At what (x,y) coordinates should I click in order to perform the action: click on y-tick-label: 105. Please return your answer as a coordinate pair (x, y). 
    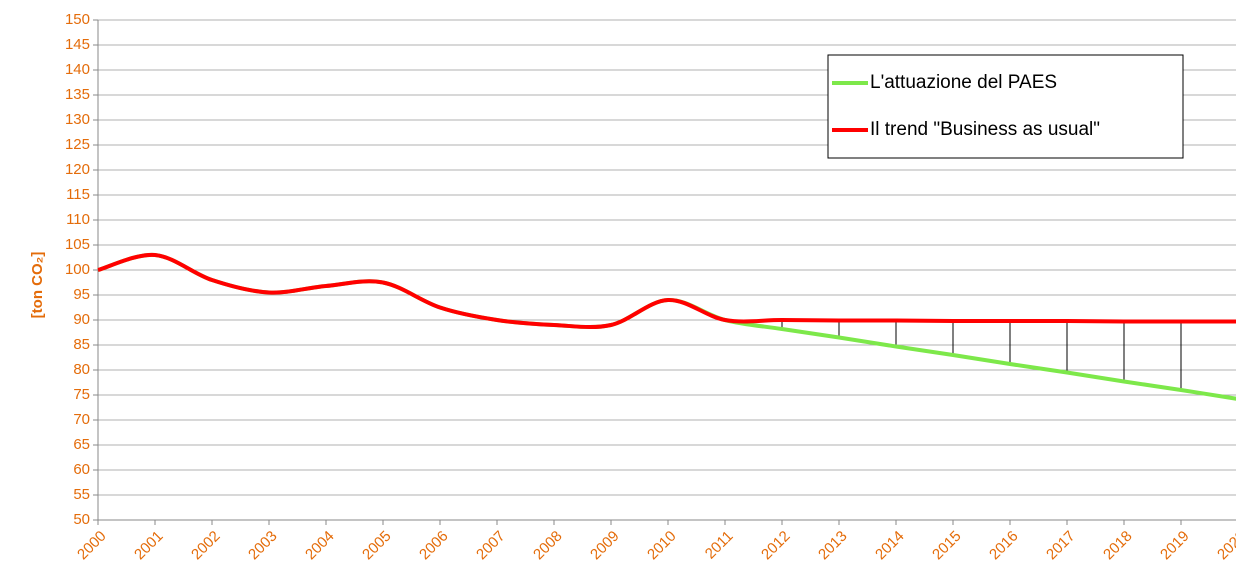
    Looking at the image, I should click on (77, 244).